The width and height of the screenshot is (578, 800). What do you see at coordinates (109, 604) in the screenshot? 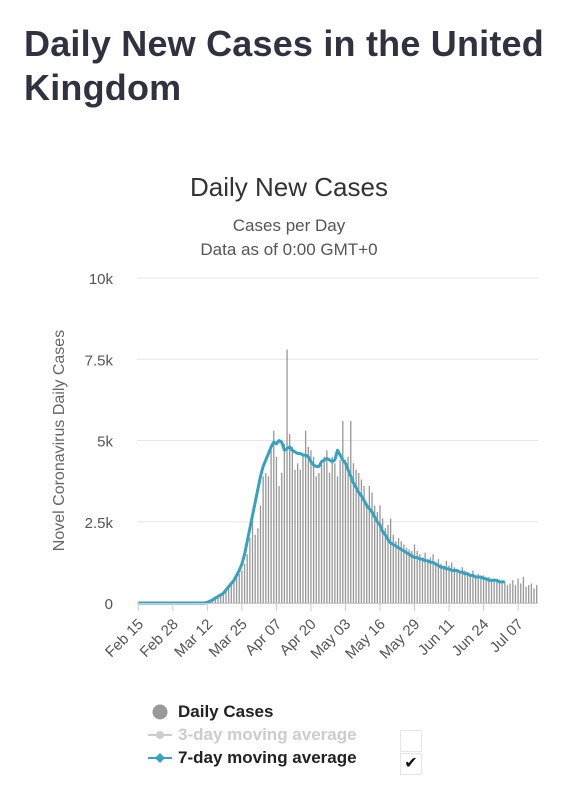
I see `y-tick-label: 0` at bounding box center [109, 604].